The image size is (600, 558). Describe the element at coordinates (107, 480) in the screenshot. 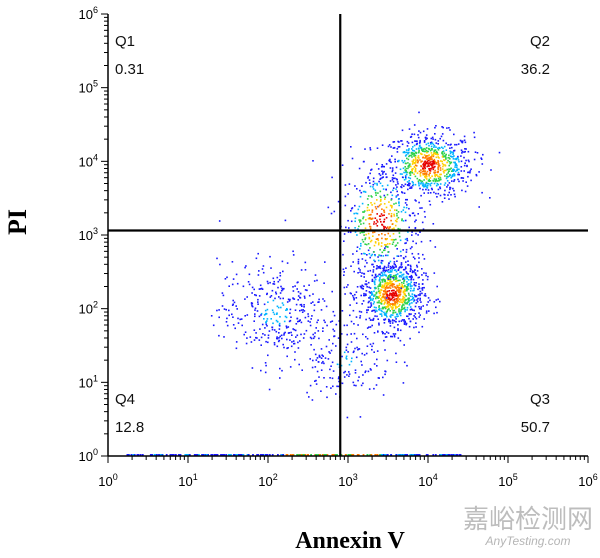

I see `x-tick-label: 10⁰` at that location.